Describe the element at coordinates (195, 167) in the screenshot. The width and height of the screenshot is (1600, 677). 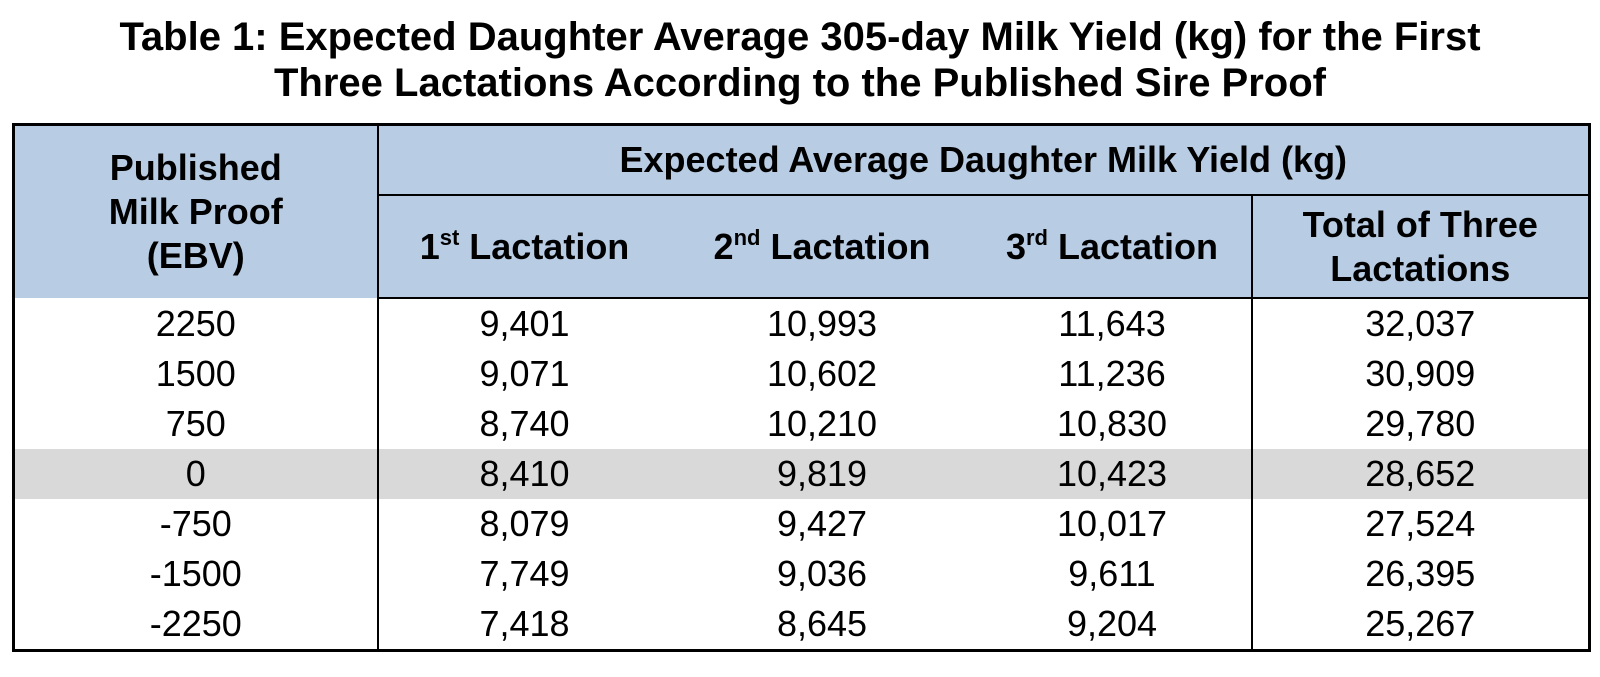
I see `proof-header-line-1: Published` at that location.